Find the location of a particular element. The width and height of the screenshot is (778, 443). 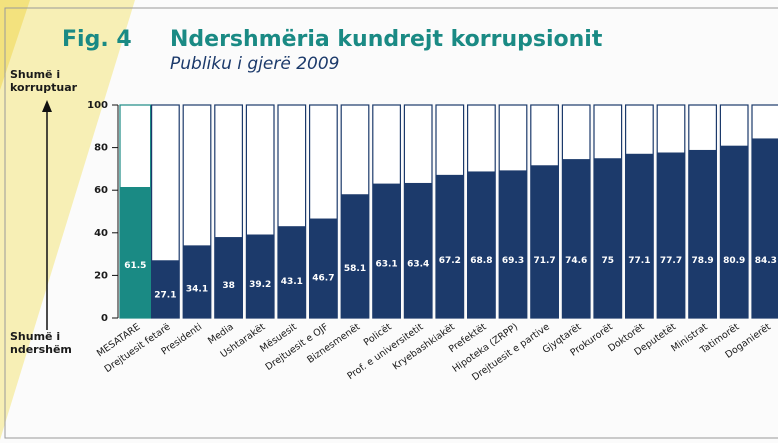

value-label: 71.7 is located at coordinates (544, 261).